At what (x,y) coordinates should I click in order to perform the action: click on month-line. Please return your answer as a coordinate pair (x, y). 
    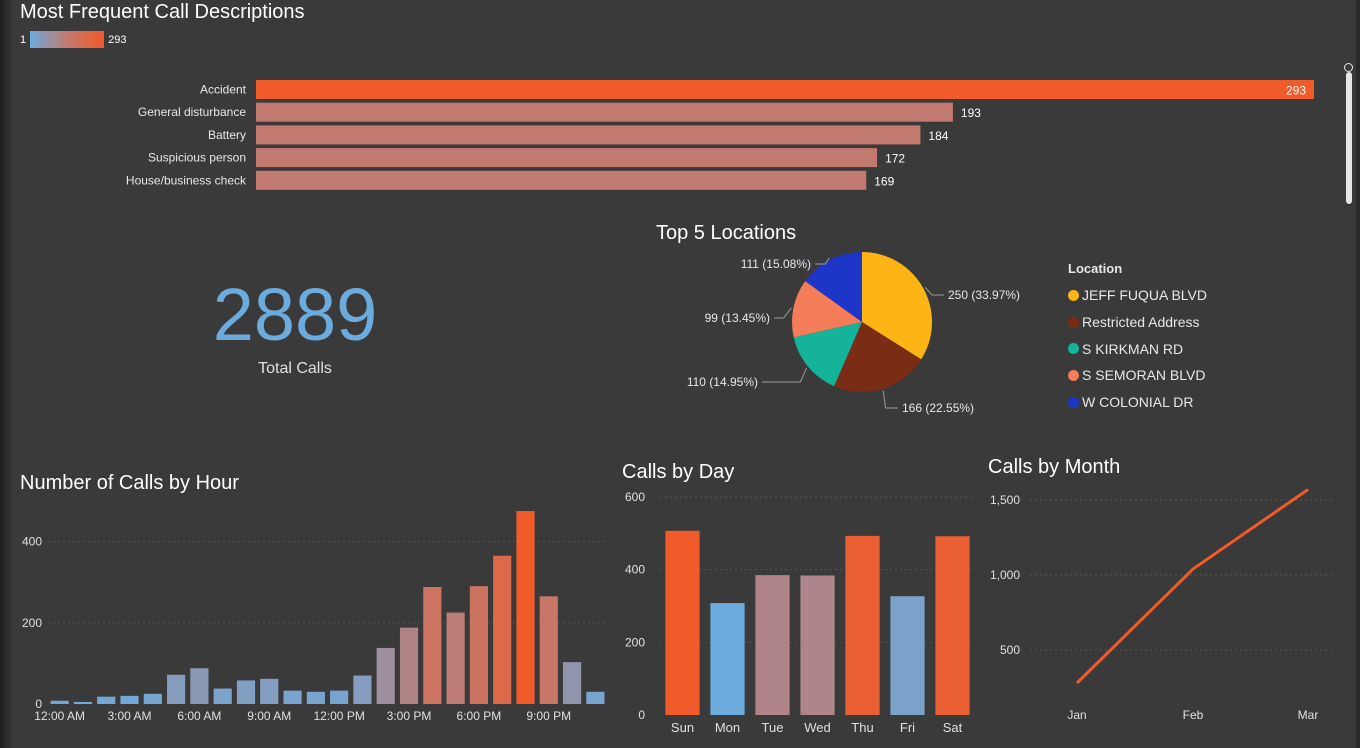
    Looking at the image, I should click on (1192, 586).